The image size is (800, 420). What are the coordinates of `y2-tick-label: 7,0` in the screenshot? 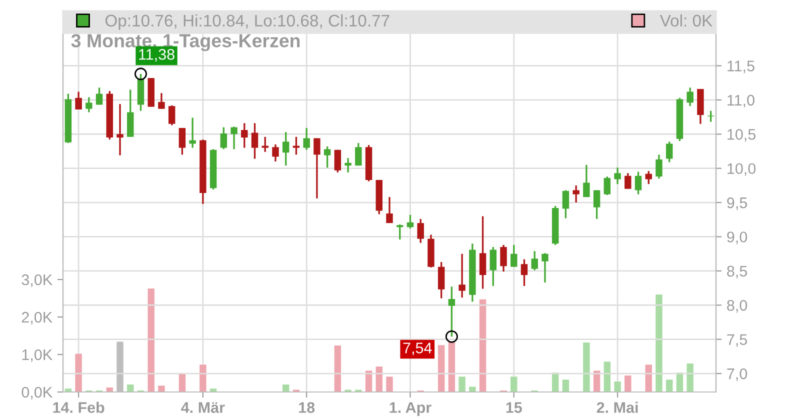 It's located at (737, 375).